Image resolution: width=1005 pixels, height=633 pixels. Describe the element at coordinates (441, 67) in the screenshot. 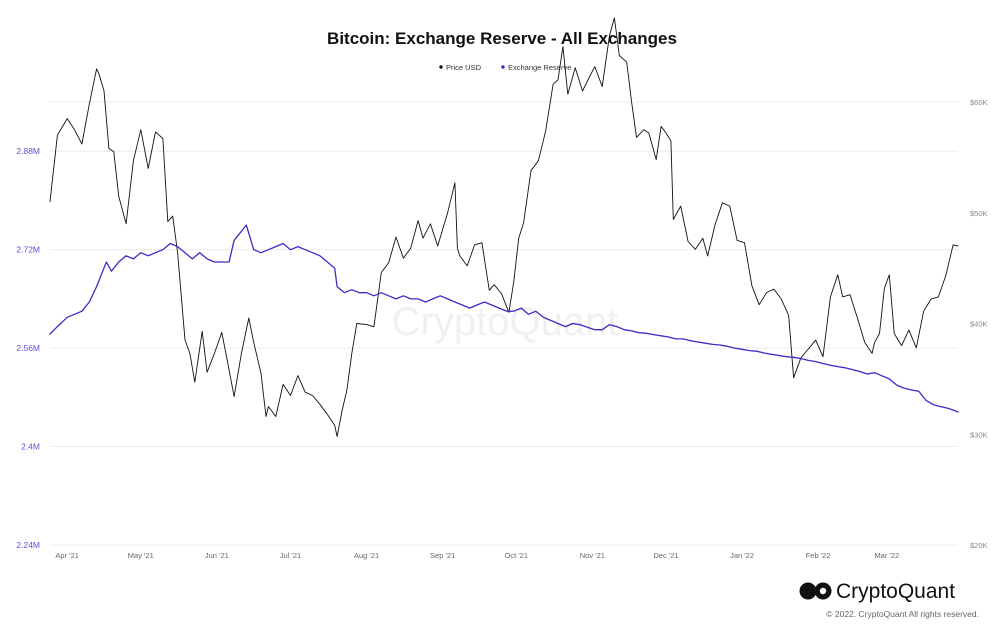

I see `legend-marker-price` at that location.